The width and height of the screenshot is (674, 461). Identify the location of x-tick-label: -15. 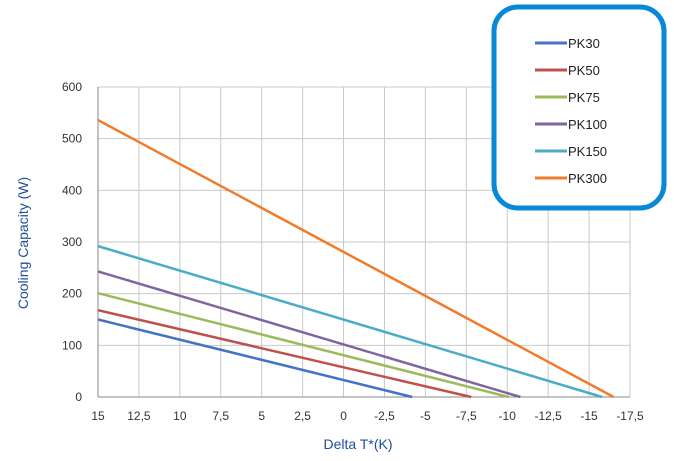
(589, 416).